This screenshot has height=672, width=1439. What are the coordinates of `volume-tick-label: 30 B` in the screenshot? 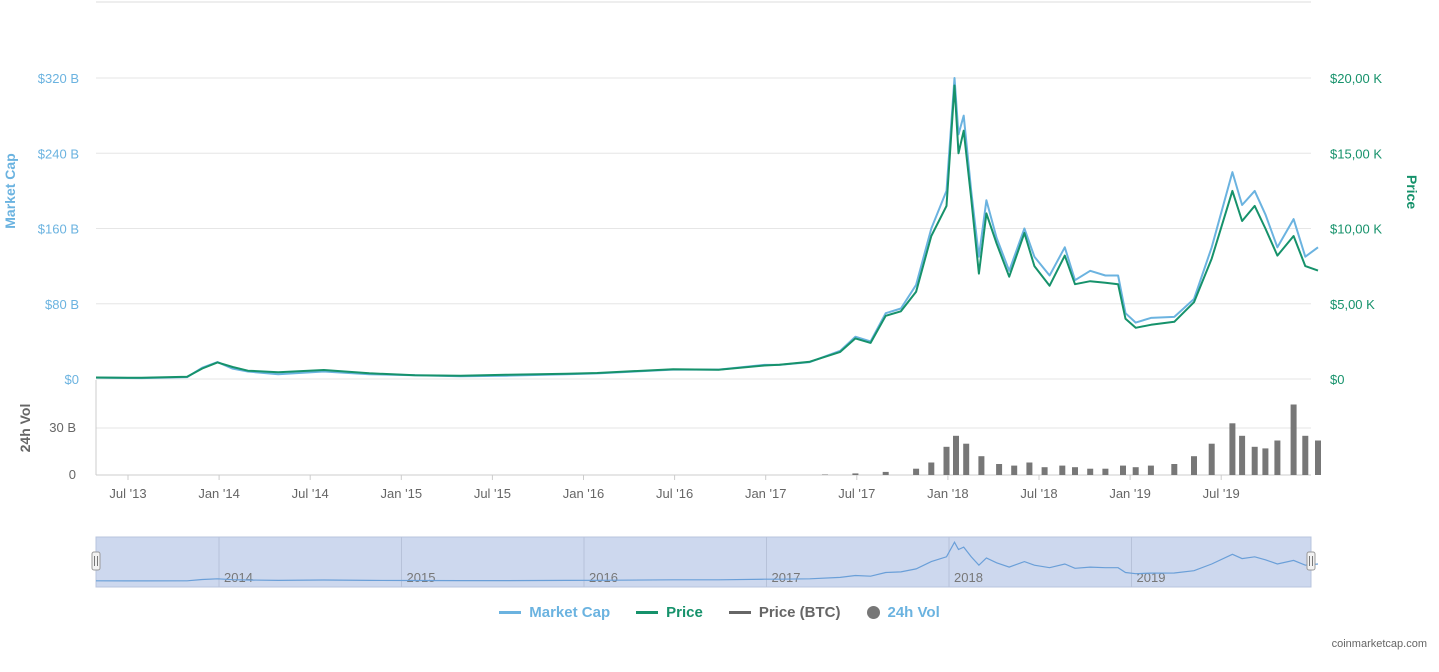 It's located at (62, 427).